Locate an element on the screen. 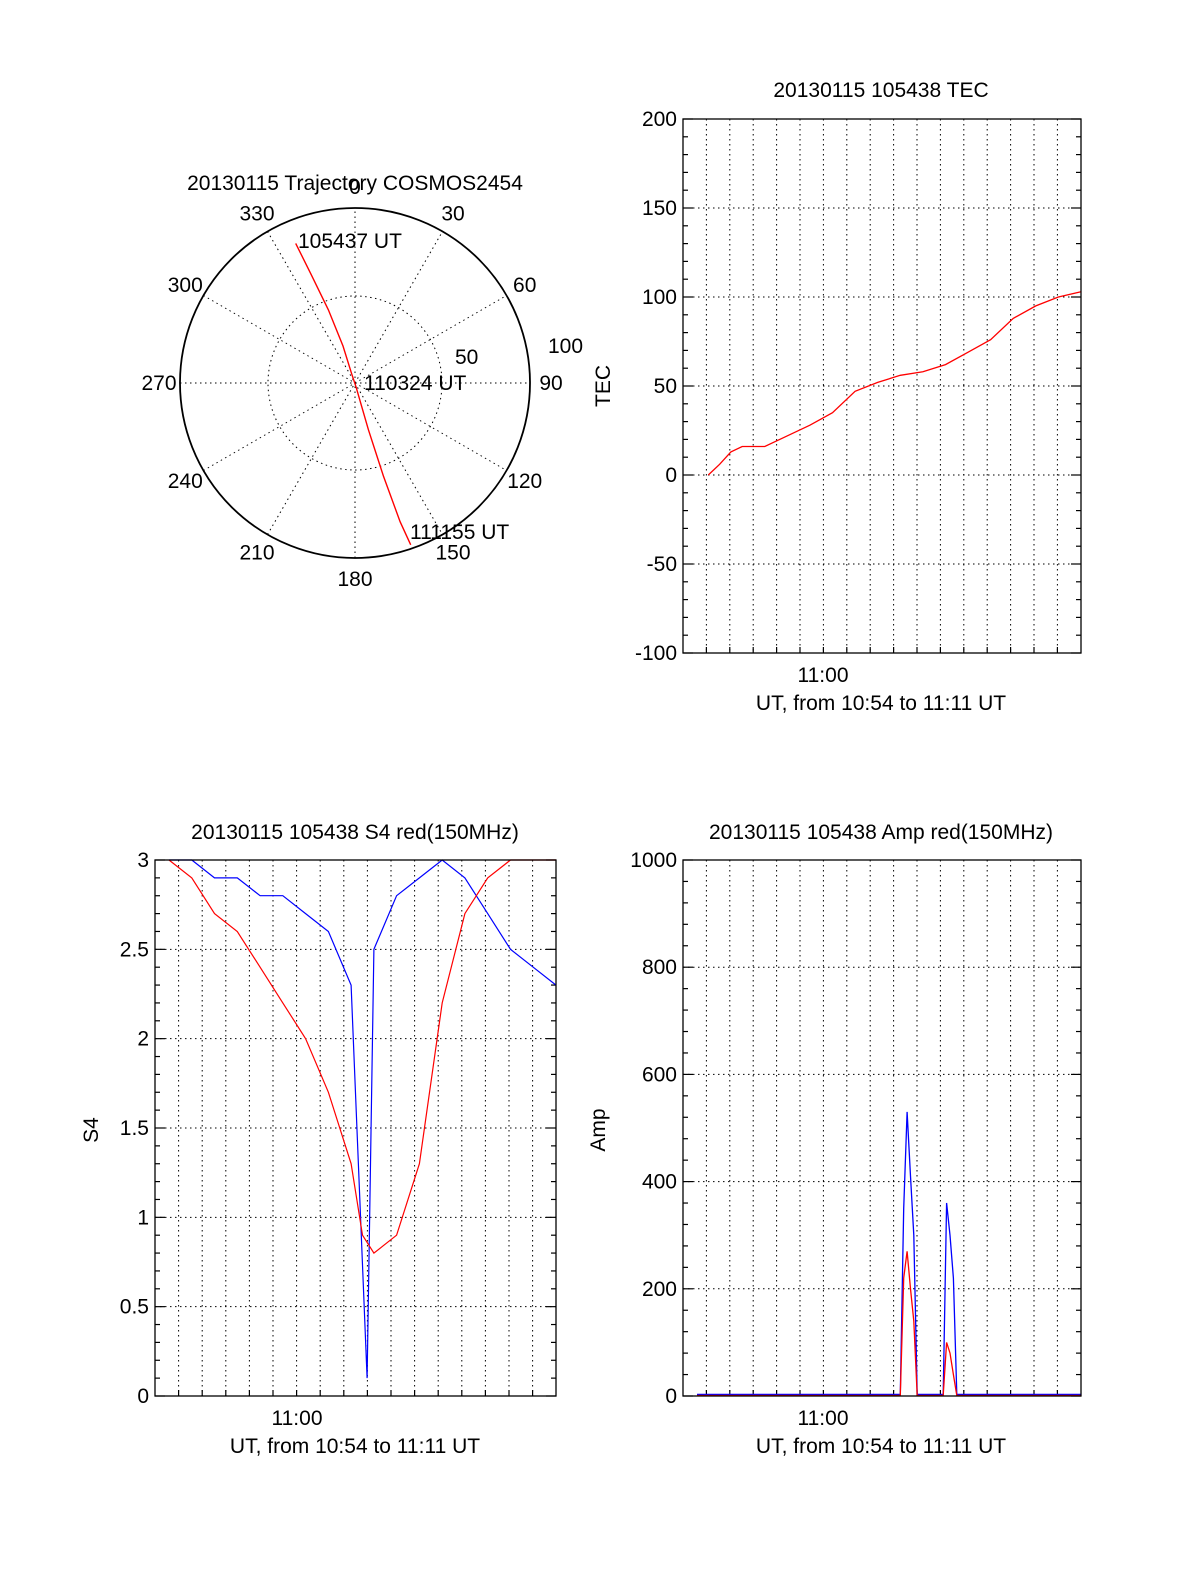 The image size is (1200, 1575). amp-y-tick-label: 800 is located at coordinates (659, 967).